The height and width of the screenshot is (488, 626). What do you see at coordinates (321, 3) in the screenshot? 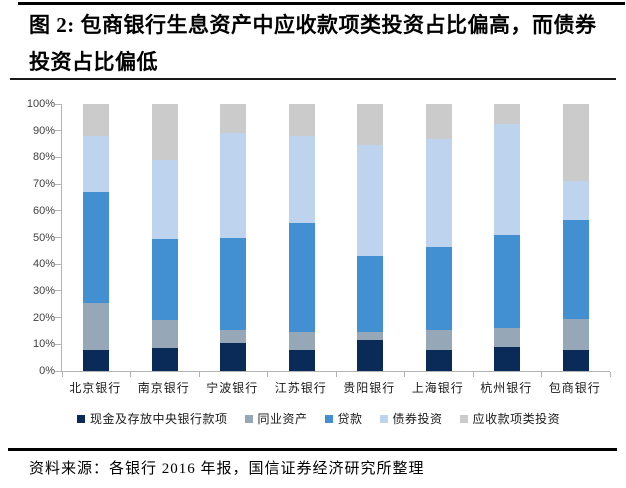
I see `top-border-rule` at bounding box center [321, 3].